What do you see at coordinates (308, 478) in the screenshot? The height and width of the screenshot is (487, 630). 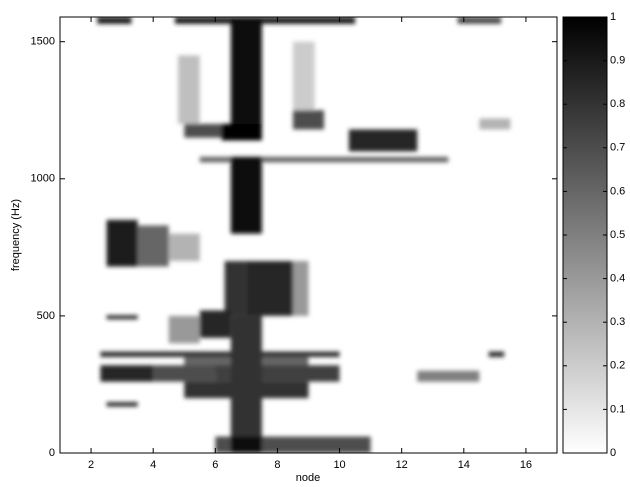 I see `x-axis-label: node` at bounding box center [308, 478].